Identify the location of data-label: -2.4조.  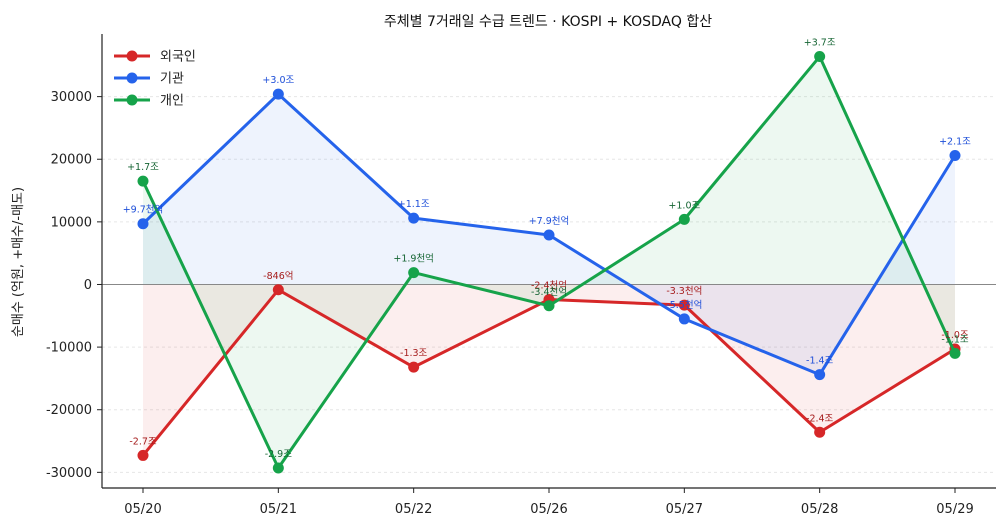
(820, 418).